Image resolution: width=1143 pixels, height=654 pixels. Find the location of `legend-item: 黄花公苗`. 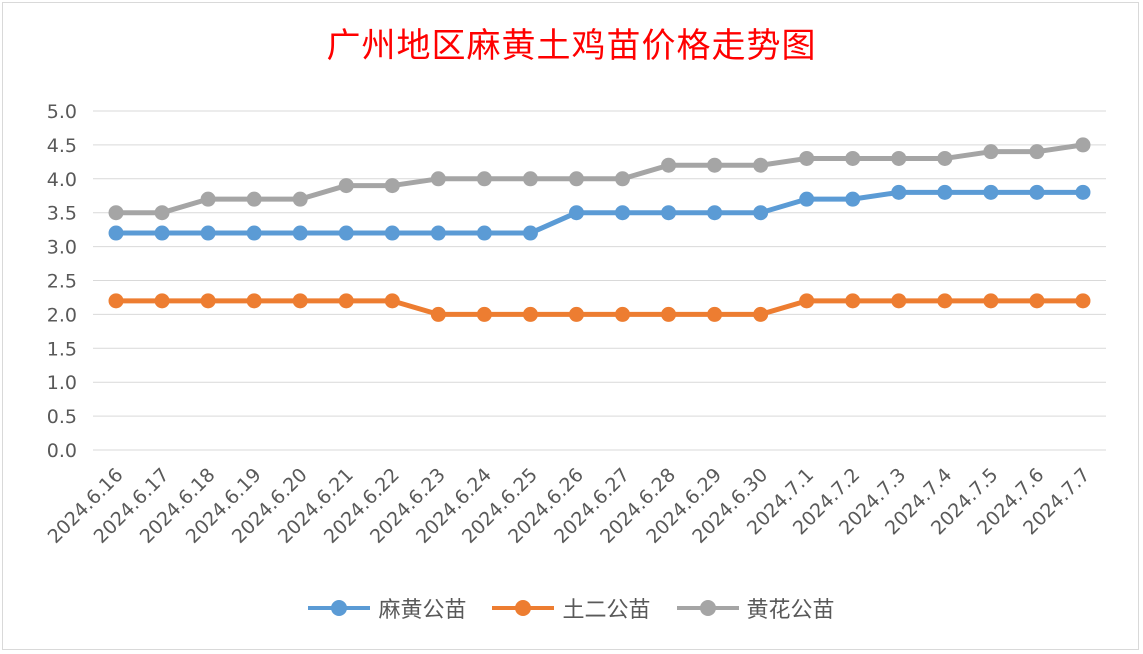

legend-item: 黄花公苗 is located at coordinates (755, 608).